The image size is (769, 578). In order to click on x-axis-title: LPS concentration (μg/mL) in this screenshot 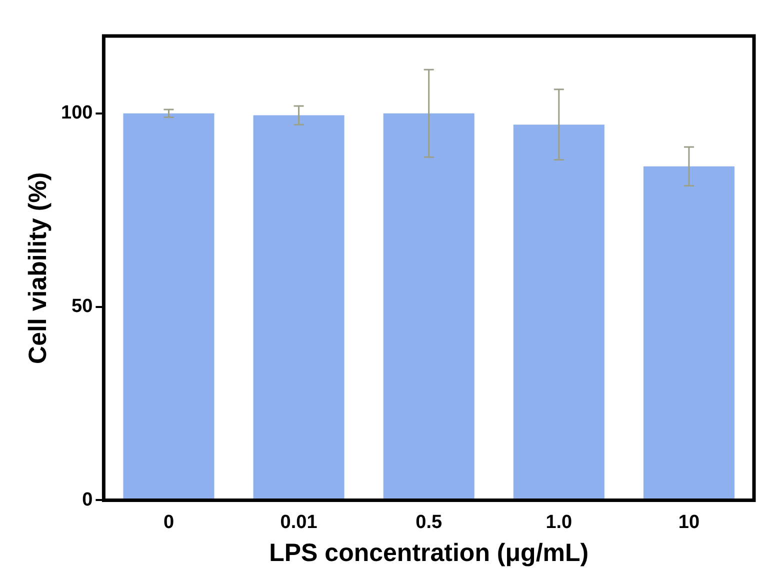, I will do `click(429, 552)`.